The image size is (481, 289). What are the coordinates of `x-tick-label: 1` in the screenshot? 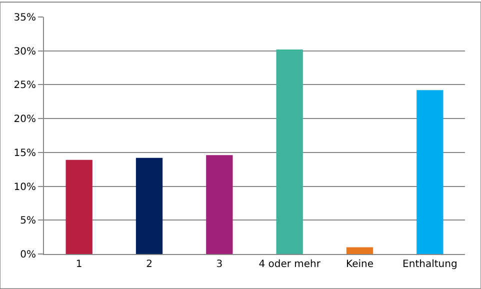 It's located at (79, 264).